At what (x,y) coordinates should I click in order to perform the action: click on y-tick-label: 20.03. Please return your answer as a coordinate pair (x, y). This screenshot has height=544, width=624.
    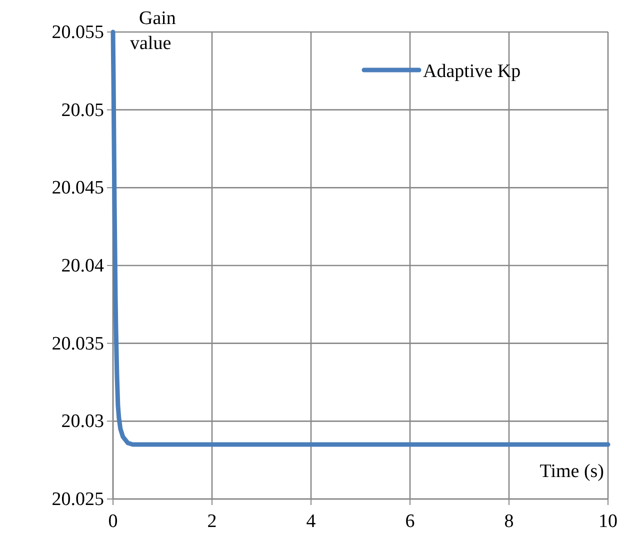
    Looking at the image, I should click on (82, 421).